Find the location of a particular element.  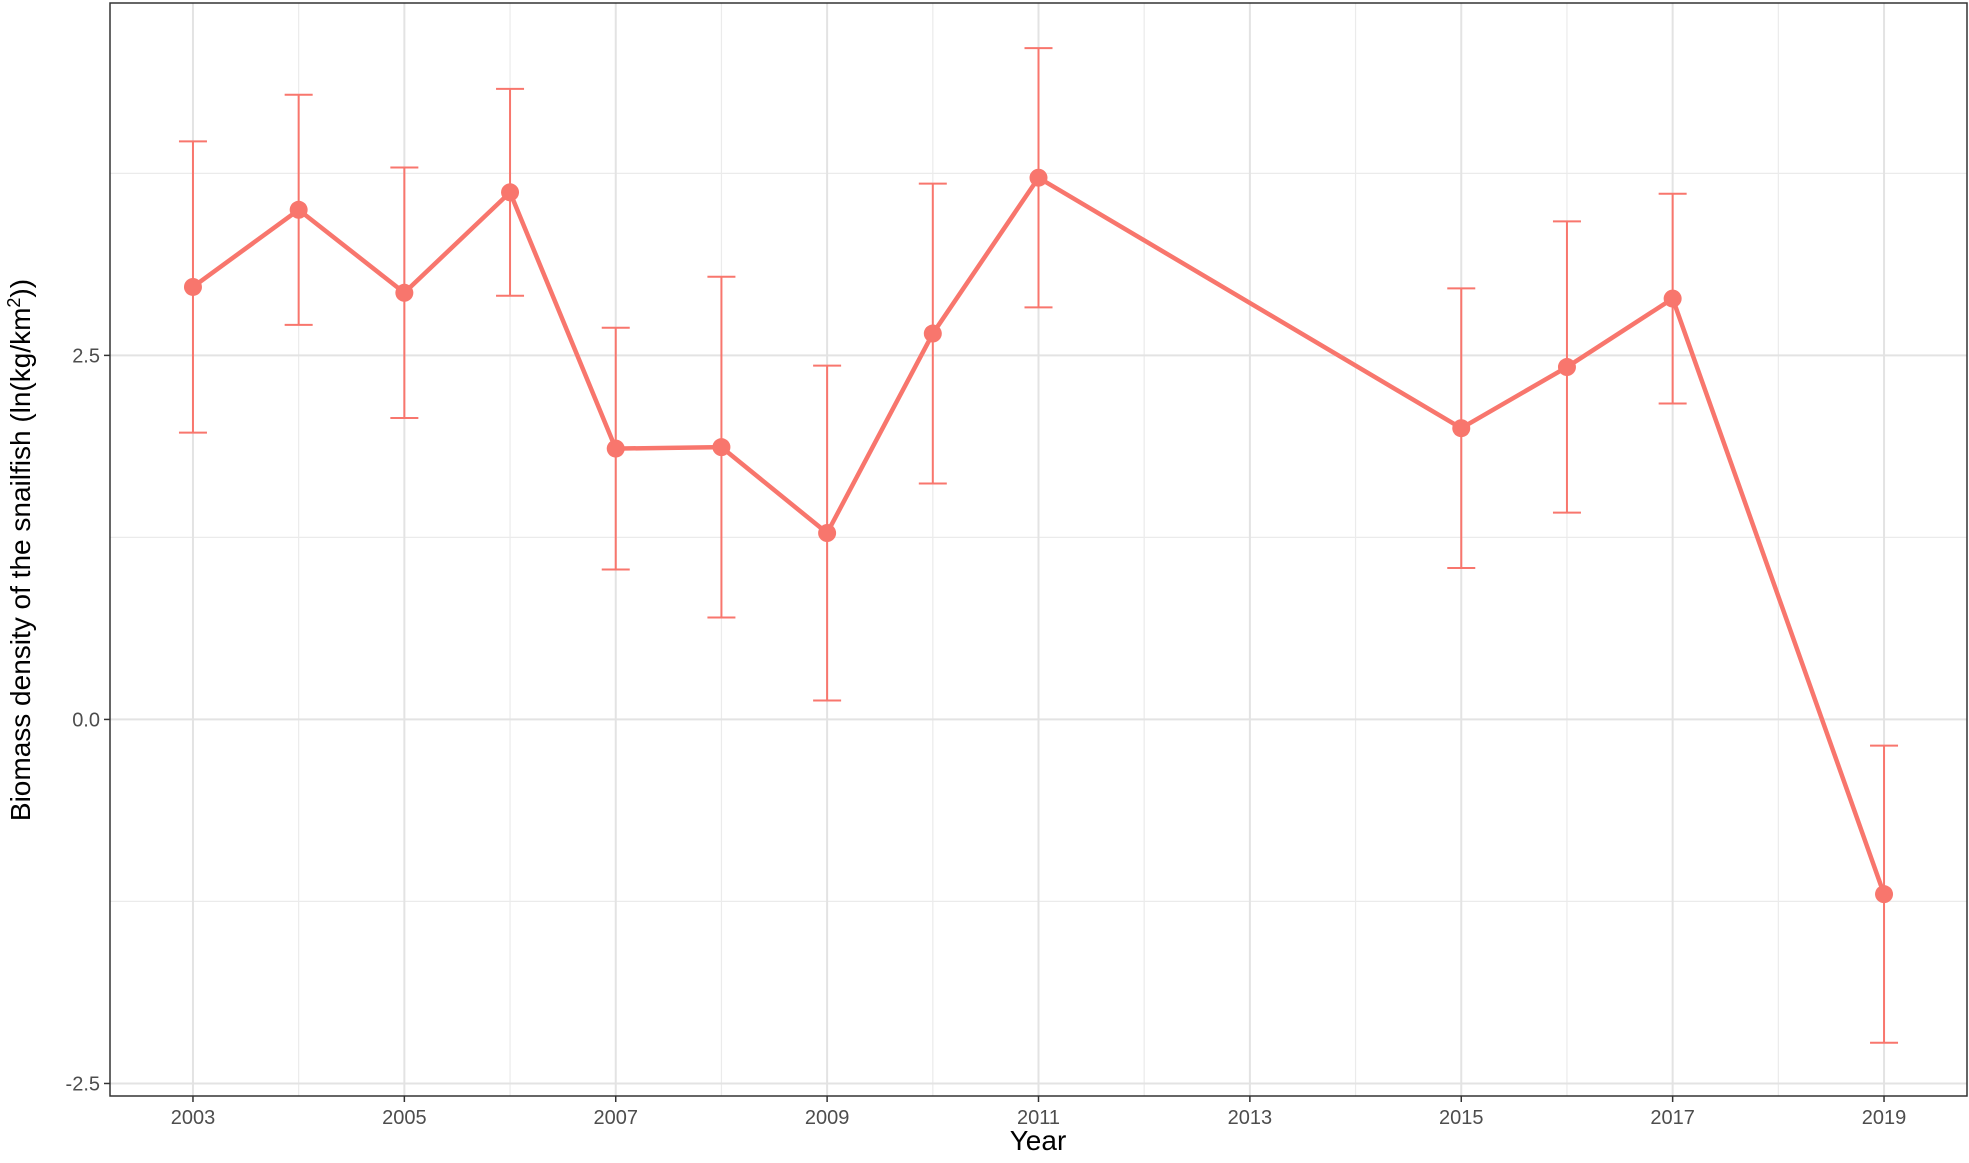

y-tick-label: 2.5 is located at coordinates (86, 356).